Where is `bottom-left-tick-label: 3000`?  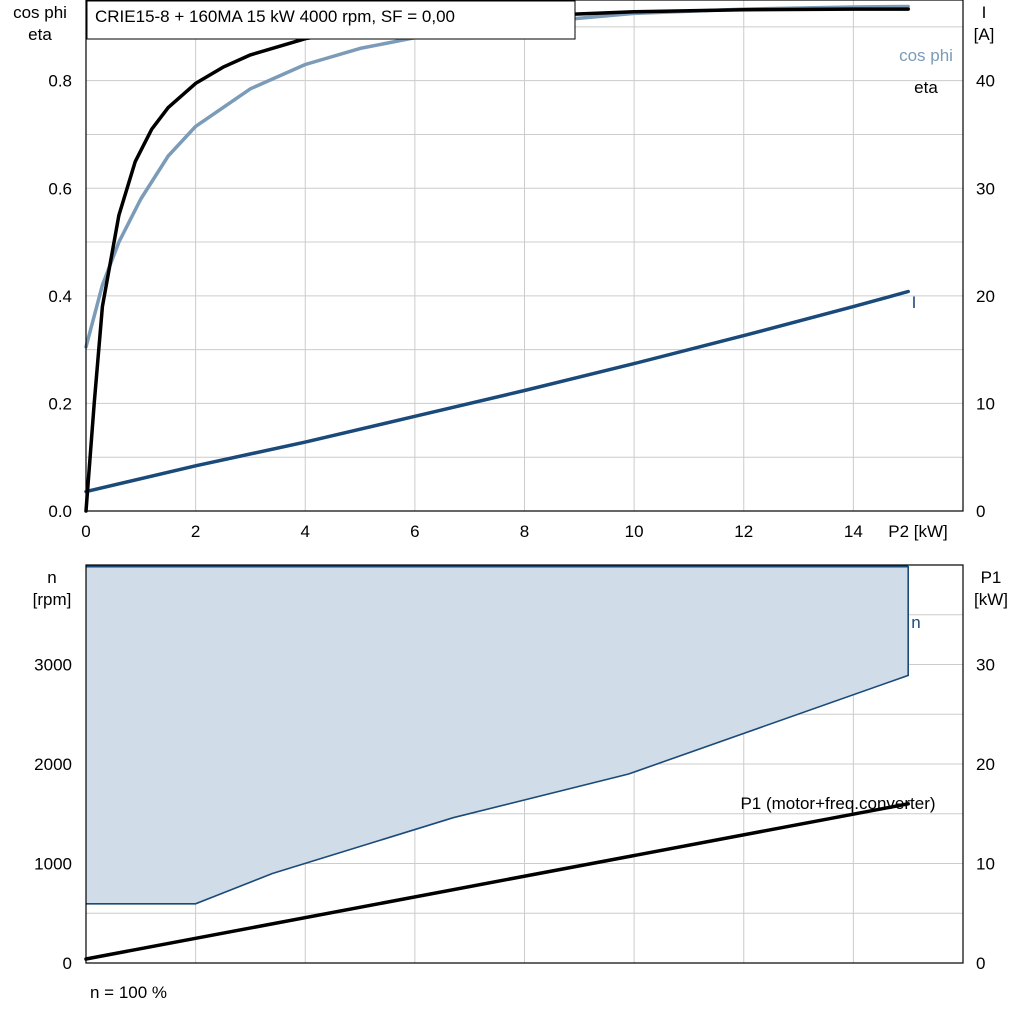 bottom-left-tick-label: 3000 is located at coordinates (53, 665).